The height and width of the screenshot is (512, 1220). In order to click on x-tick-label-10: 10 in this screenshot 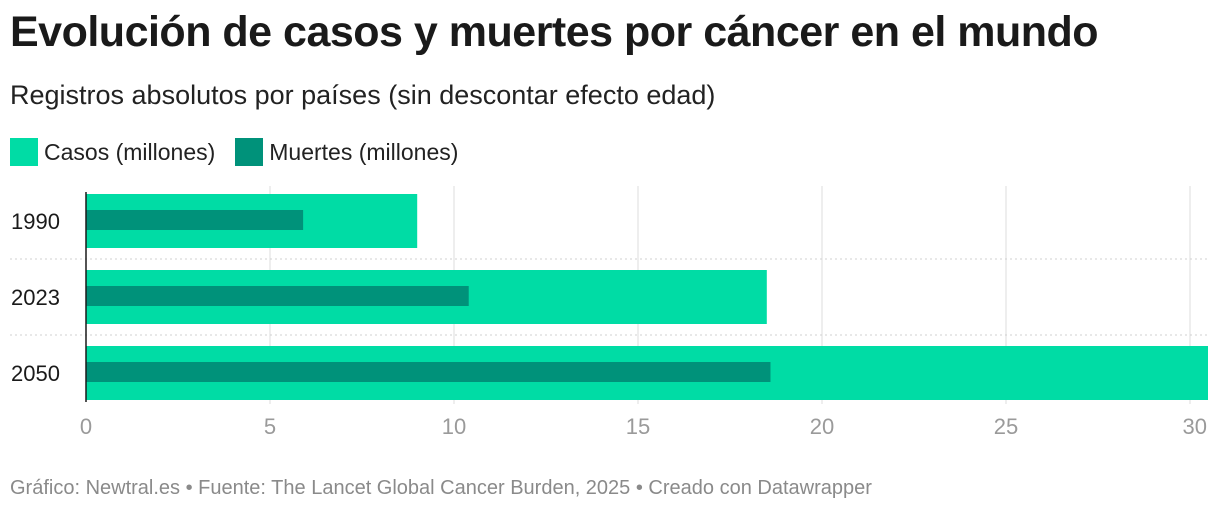, I will do `click(454, 426)`.